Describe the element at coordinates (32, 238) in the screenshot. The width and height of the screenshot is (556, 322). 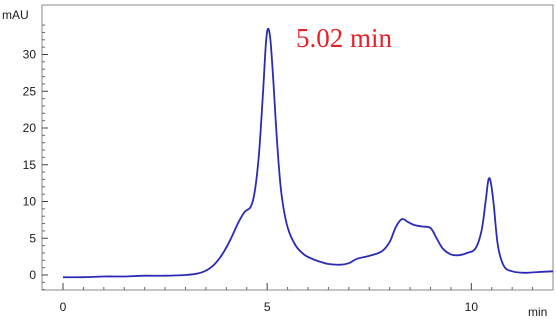
I see `y-tick-label: 5` at that location.